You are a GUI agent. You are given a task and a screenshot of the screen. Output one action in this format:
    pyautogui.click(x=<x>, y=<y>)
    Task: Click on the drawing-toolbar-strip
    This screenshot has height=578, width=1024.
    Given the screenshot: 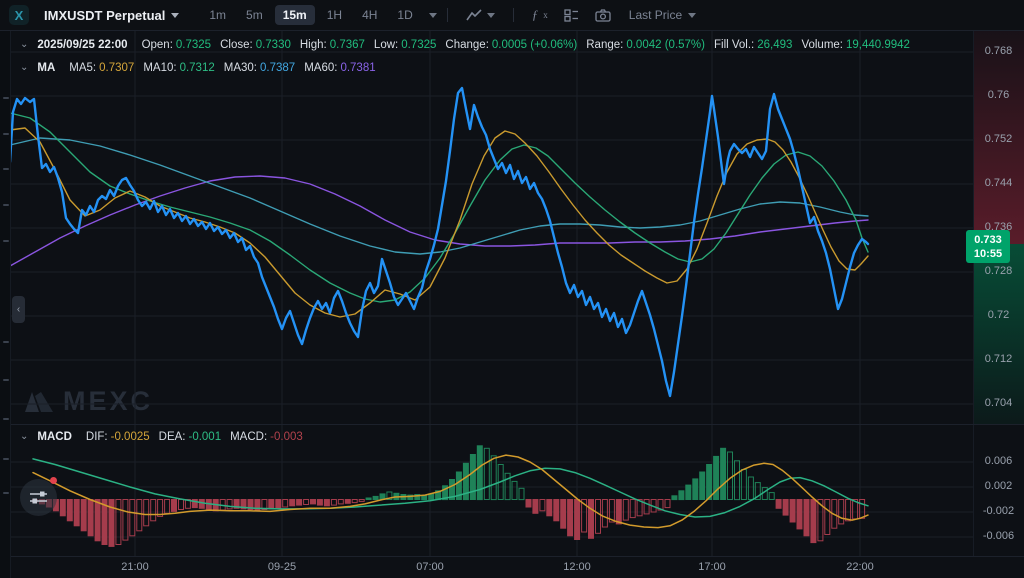 What is the action you would take?
    pyautogui.click(x=5, y=304)
    